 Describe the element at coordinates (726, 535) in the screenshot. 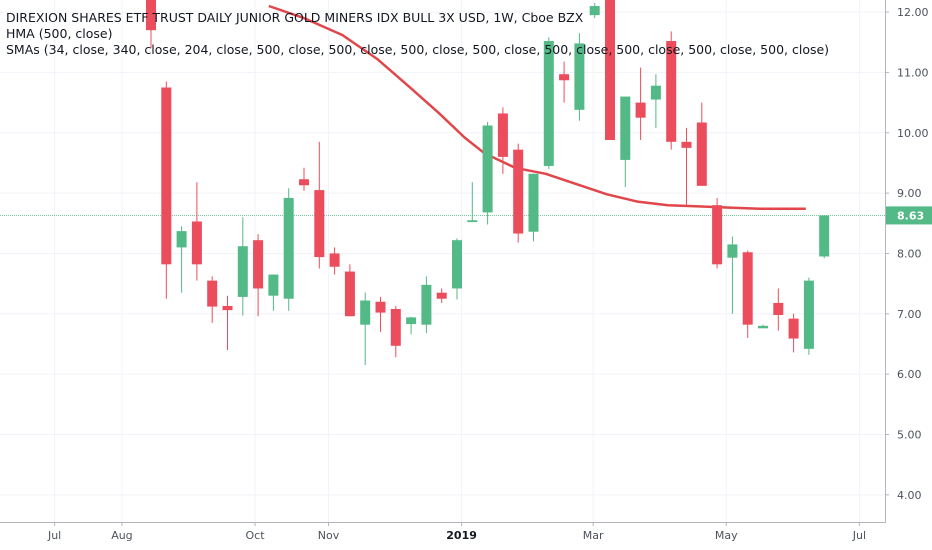

I see `time-tick-label: May` at that location.